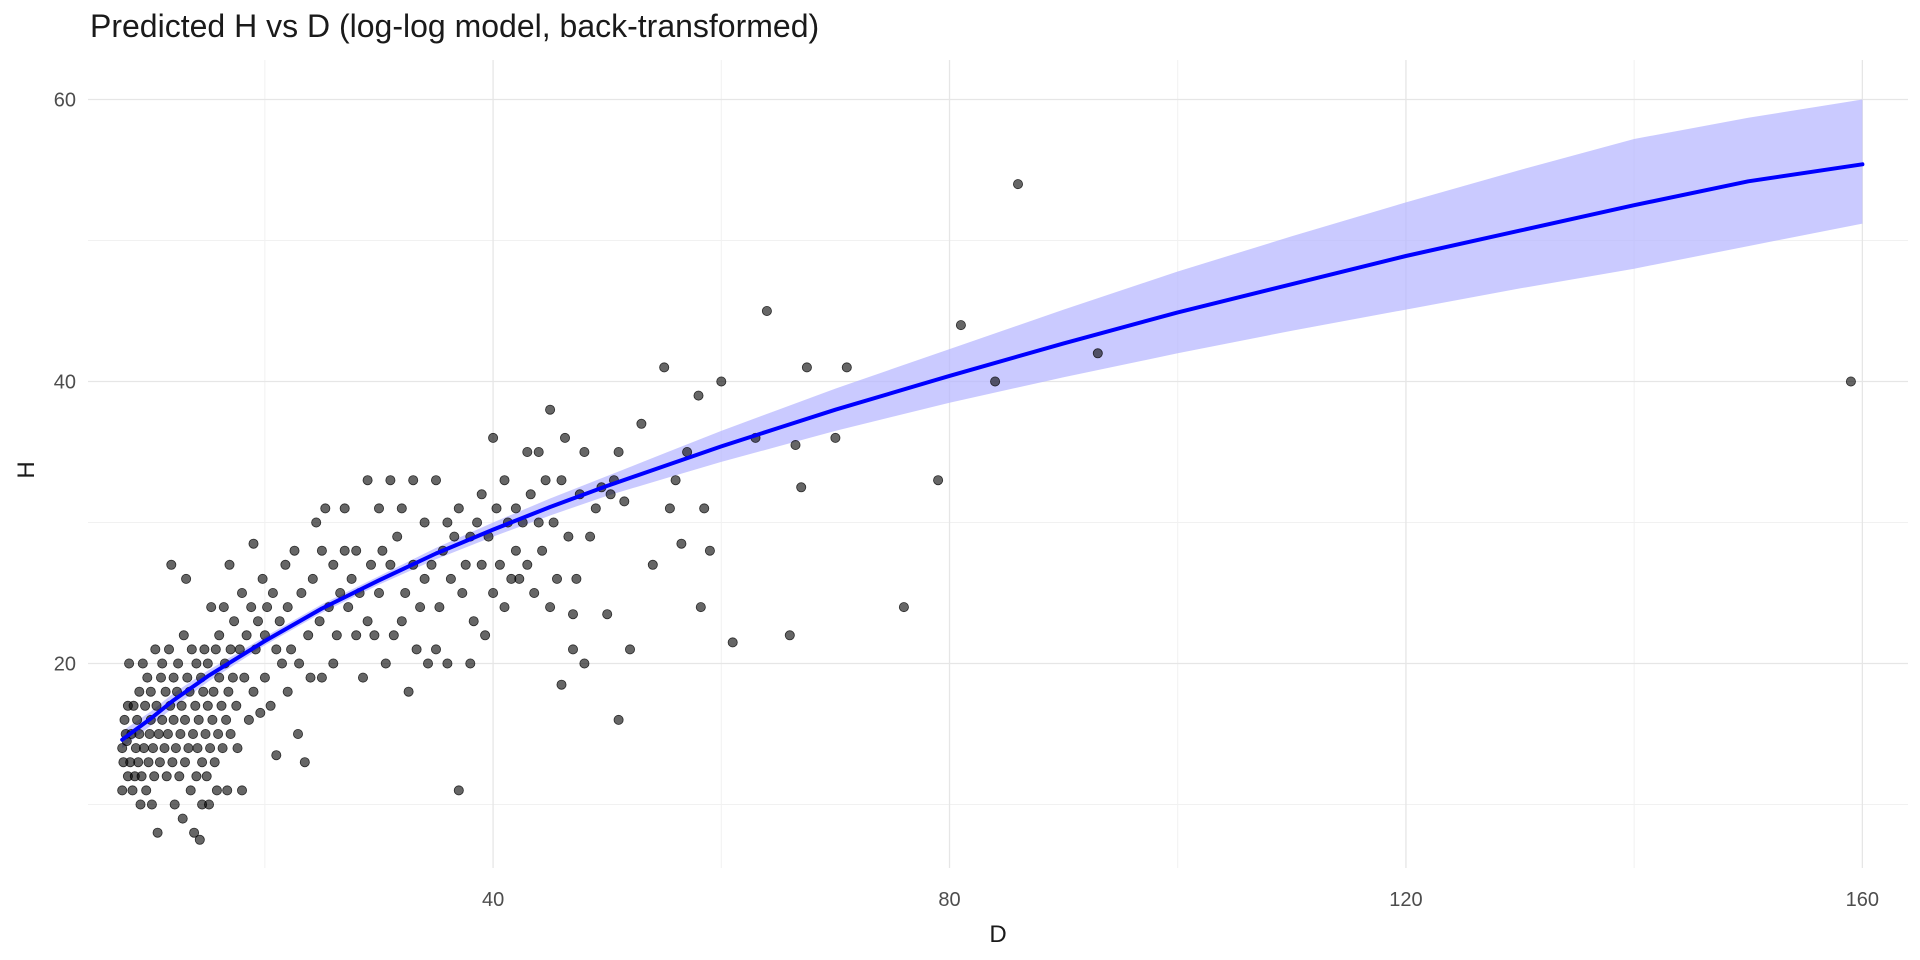 This screenshot has width=1920, height=960. I want to click on x-tick-label: 160, so click(1862, 900).